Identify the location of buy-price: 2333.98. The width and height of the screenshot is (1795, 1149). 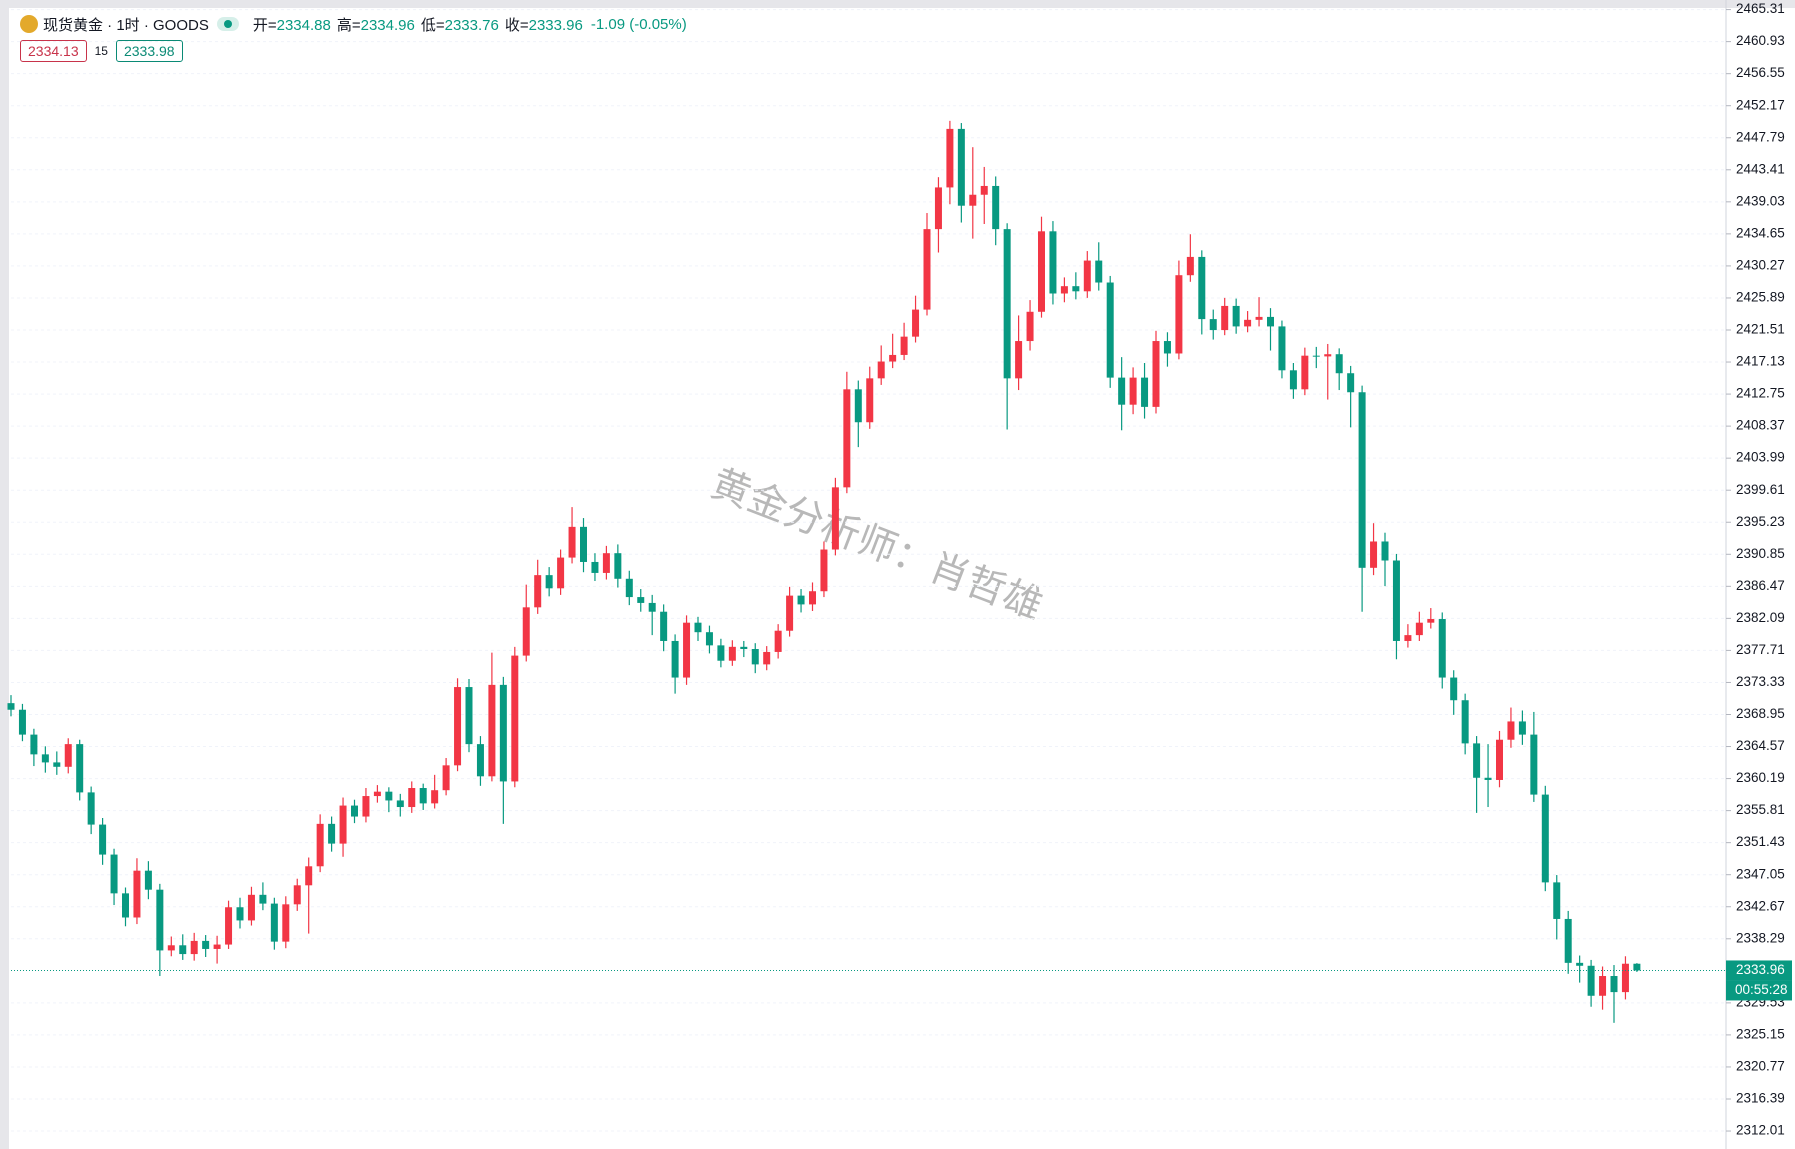
(149, 51).